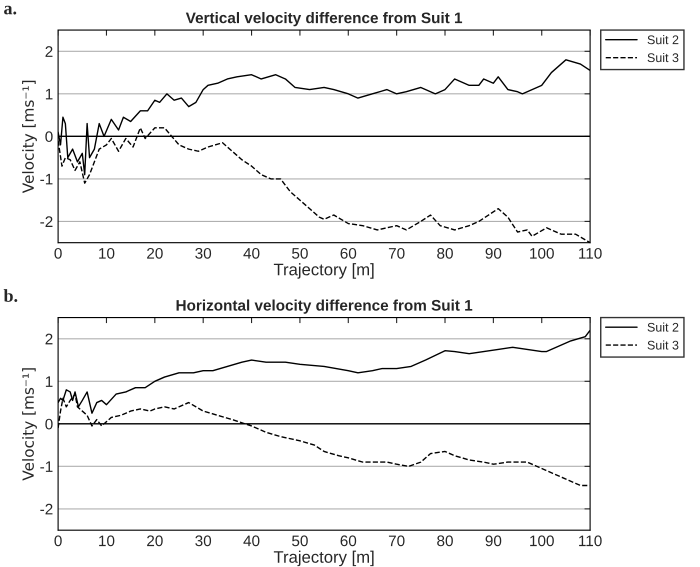  What do you see at coordinates (324, 307) in the screenshot?
I see `chart-title: Horizontal velocity difference from Suit 1` at bounding box center [324, 307].